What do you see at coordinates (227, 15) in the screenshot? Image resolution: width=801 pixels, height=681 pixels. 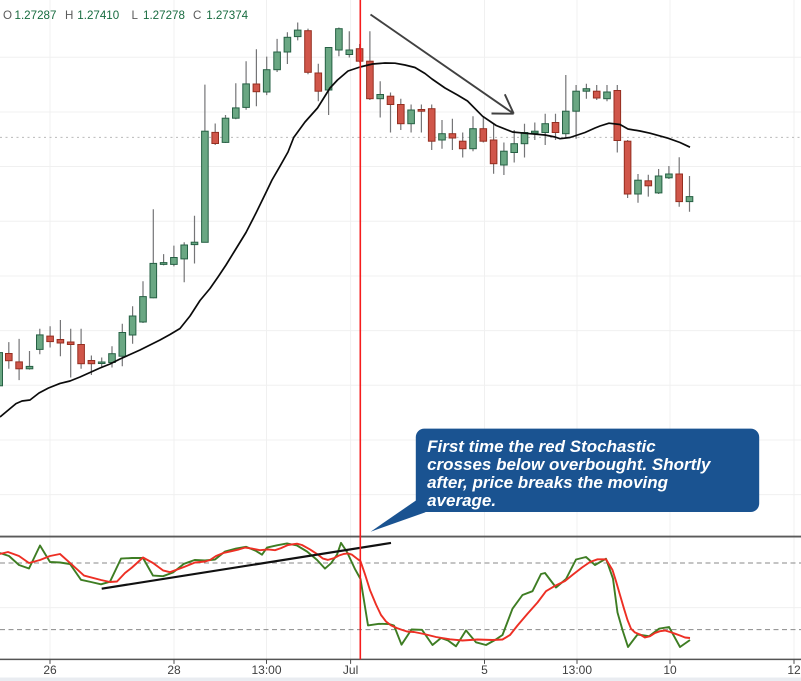 I see `svg-text: 1.27374` at bounding box center [227, 15].